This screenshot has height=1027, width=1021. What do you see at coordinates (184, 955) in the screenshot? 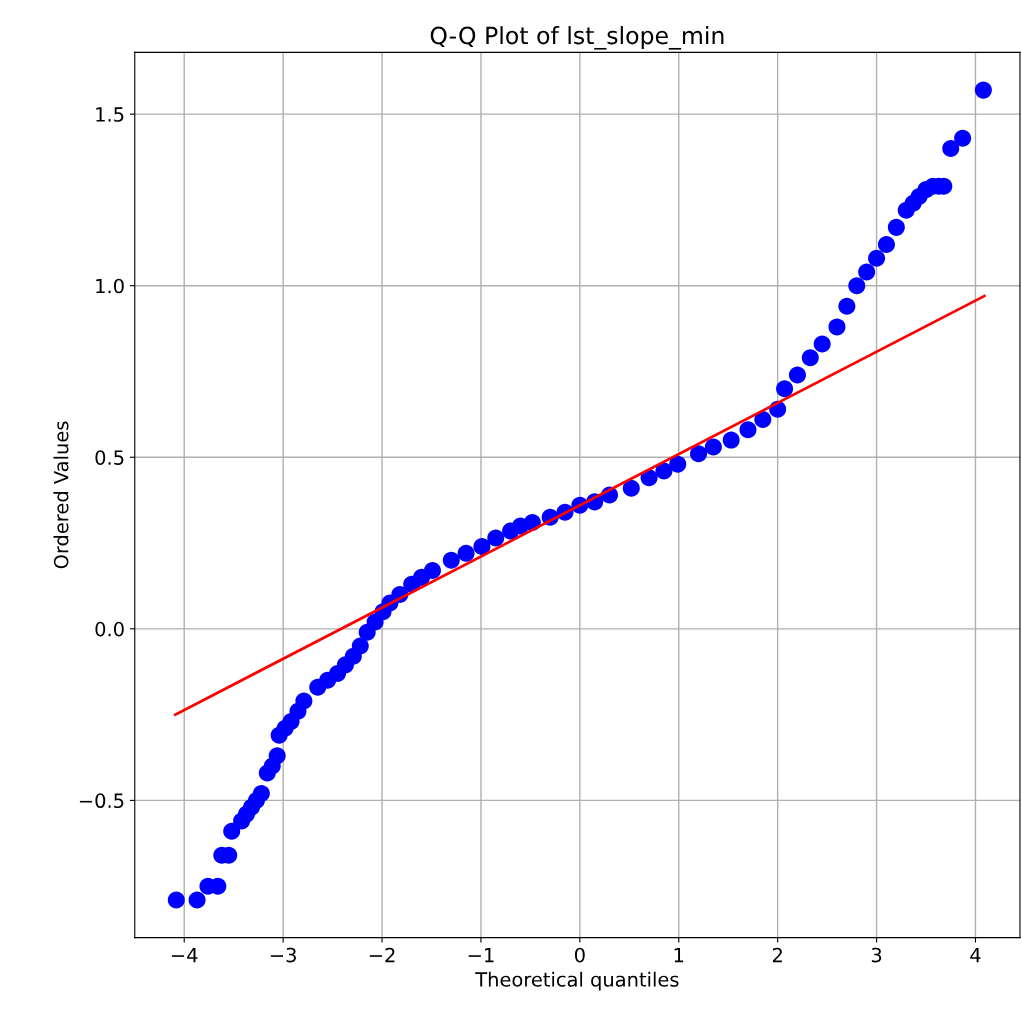
I see `x-tick-label: −4` at bounding box center [184, 955].